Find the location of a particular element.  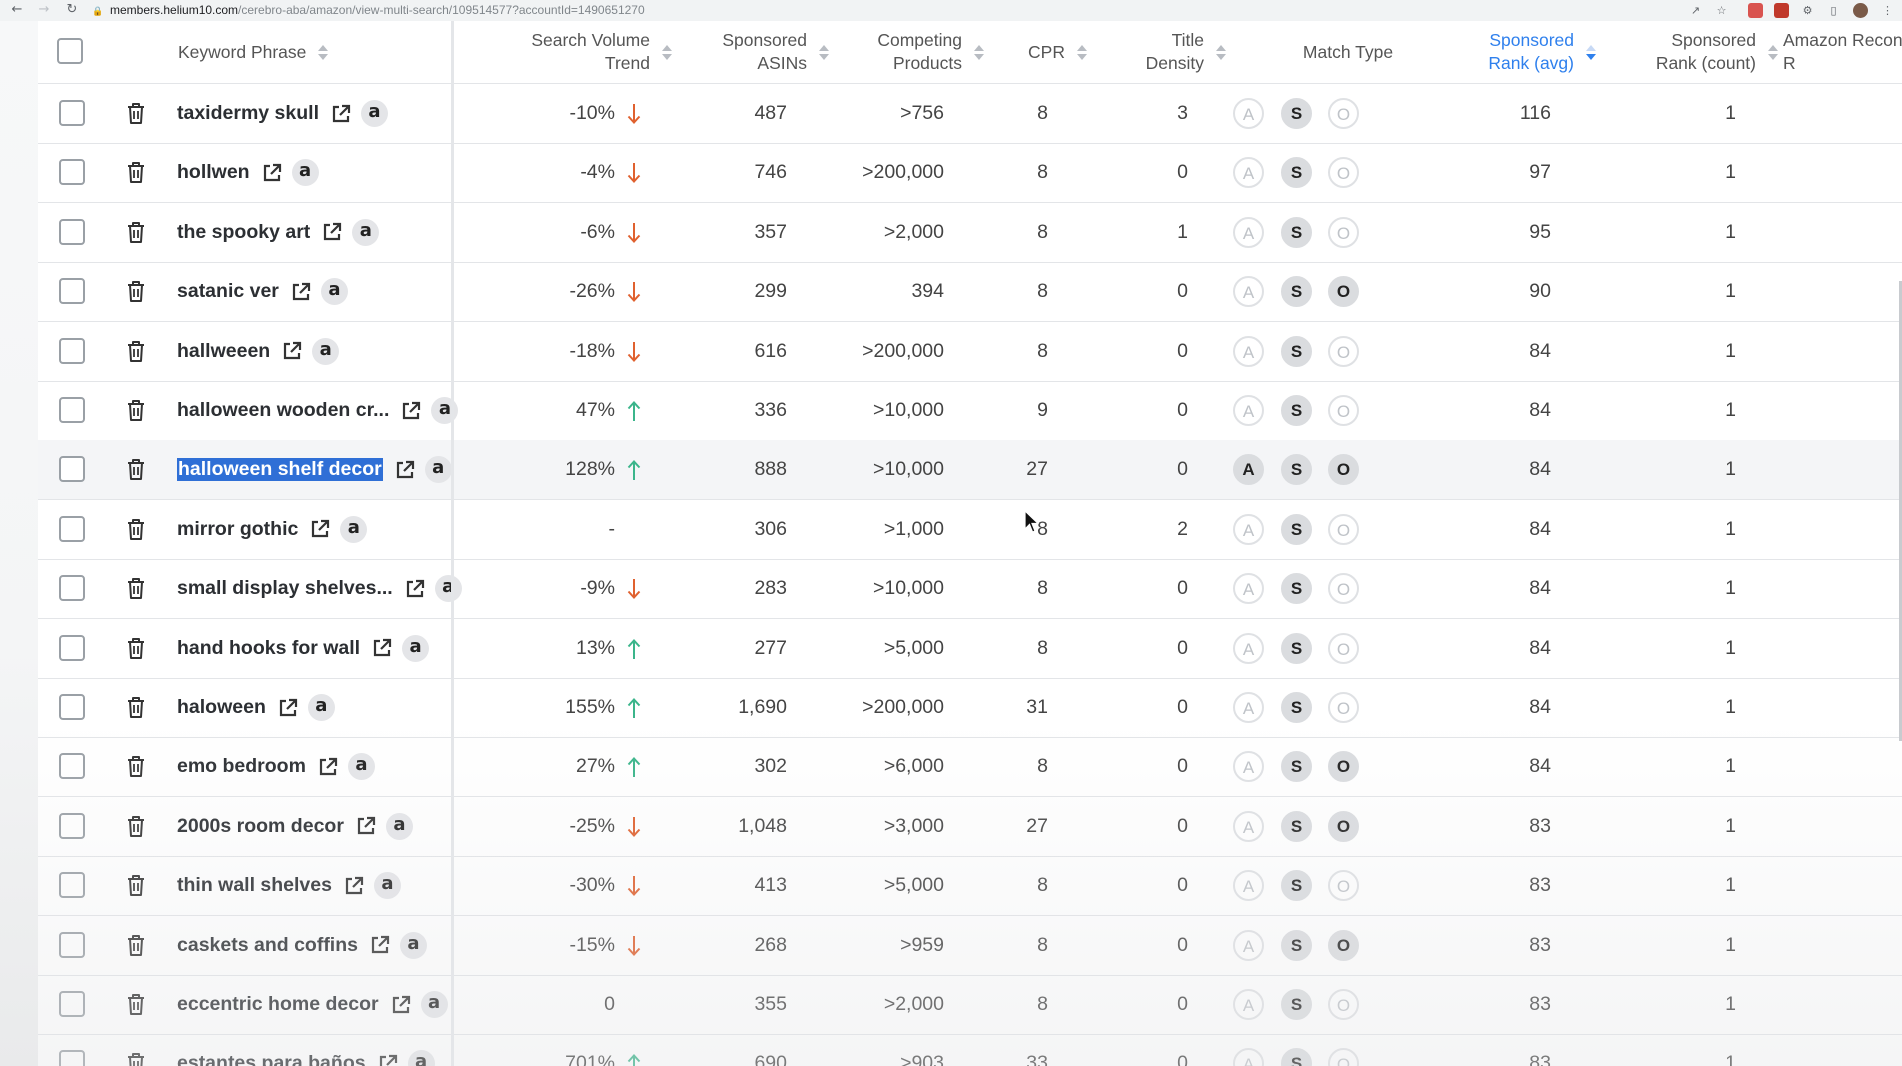

forward-icon: → is located at coordinates (44, 9).